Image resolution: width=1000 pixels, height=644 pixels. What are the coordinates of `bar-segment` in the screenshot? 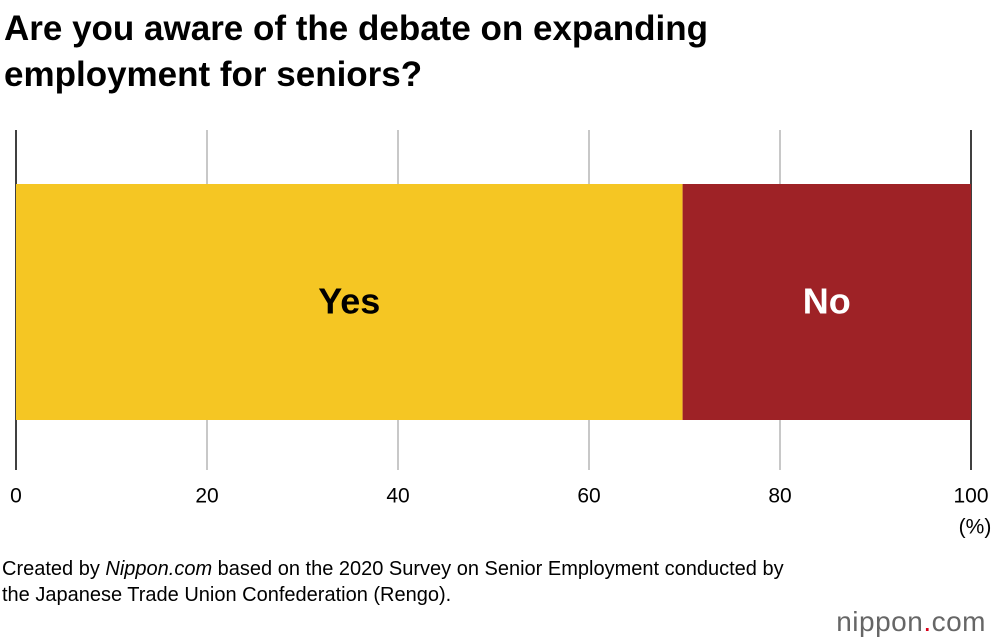 It's located at (826, 302).